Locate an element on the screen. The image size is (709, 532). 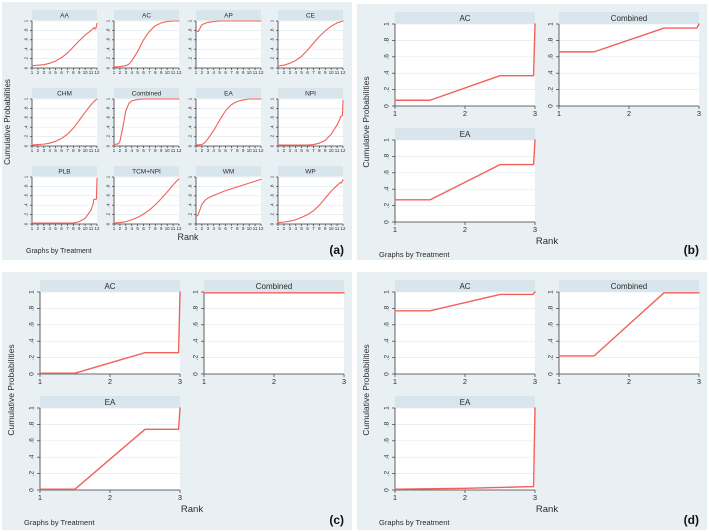
x-tick-label: 6 is located at coordinates (143, 72).